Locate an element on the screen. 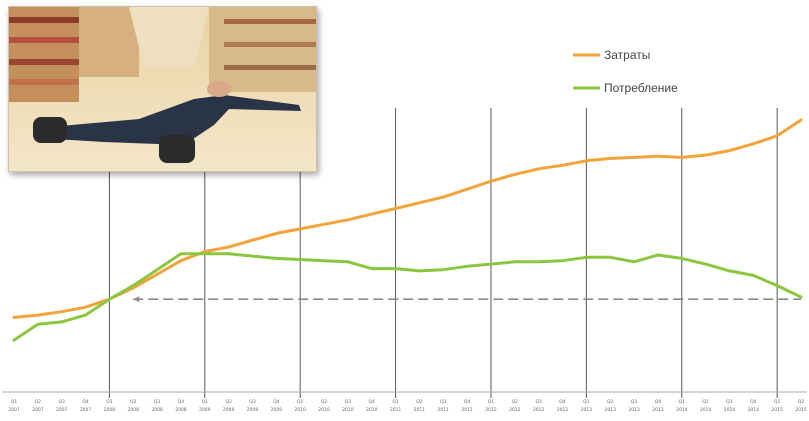 The width and height of the screenshot is (809, 421). baseline-arrow-head is located at coordinates (136, 299).